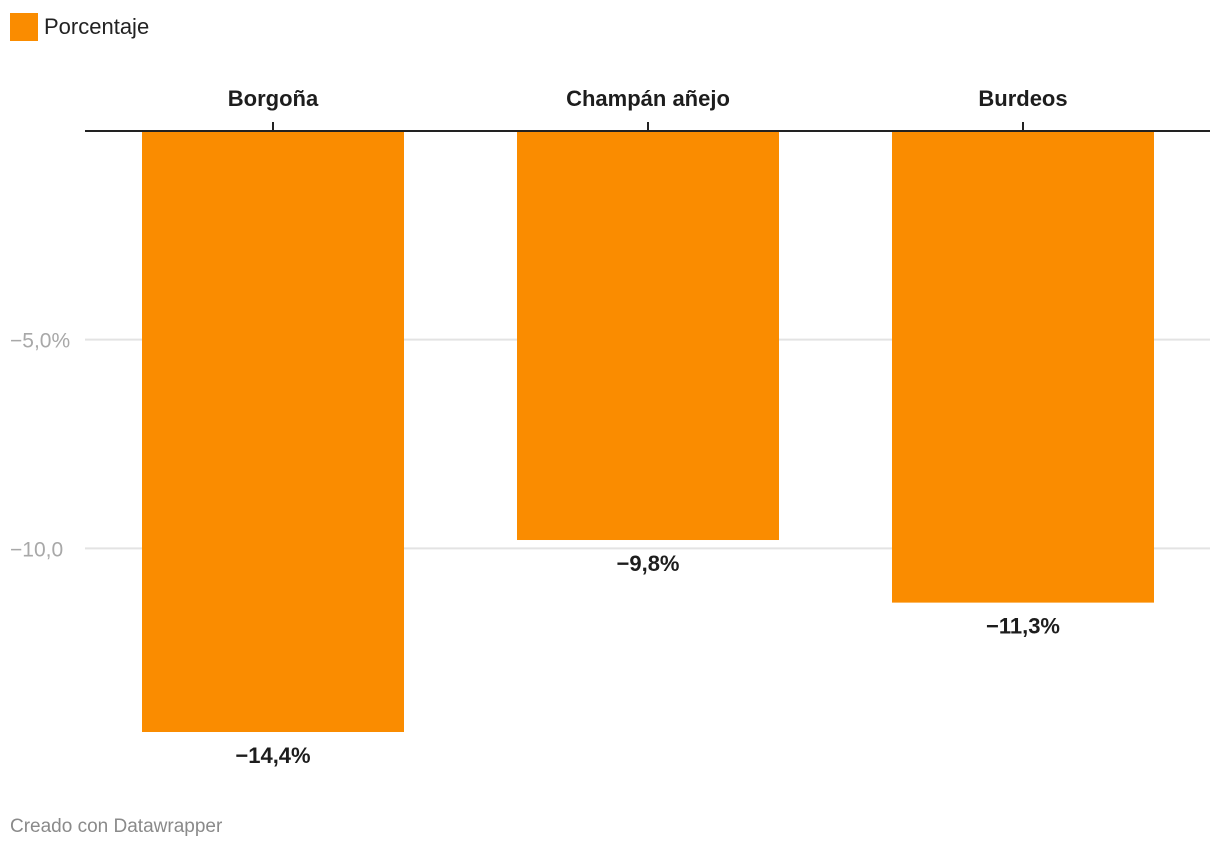 This screenshot has width=1220, height=854. Describe the element at coordinates (648, 563) in the screenshot. I see `value-label: −9,8%` at that location.